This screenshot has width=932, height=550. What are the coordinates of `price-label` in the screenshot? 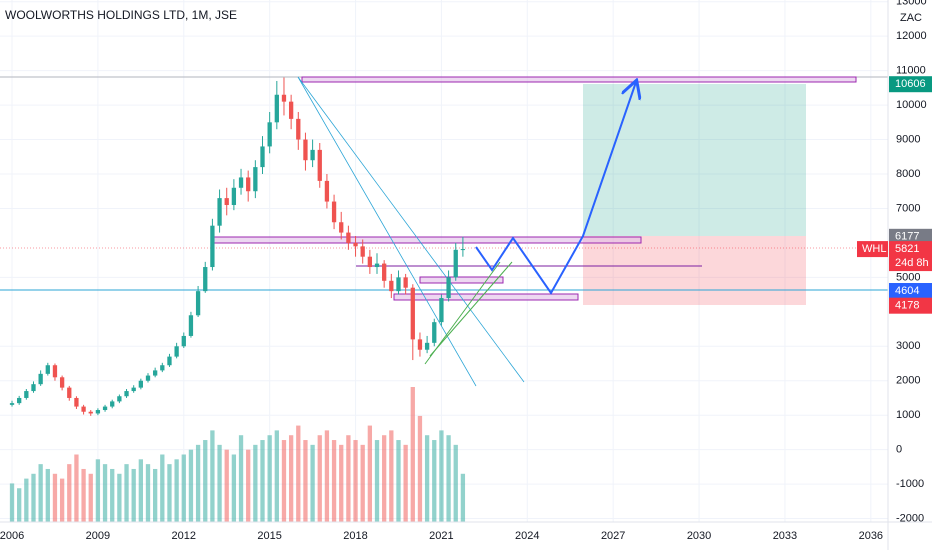 It's located at (910, 236).